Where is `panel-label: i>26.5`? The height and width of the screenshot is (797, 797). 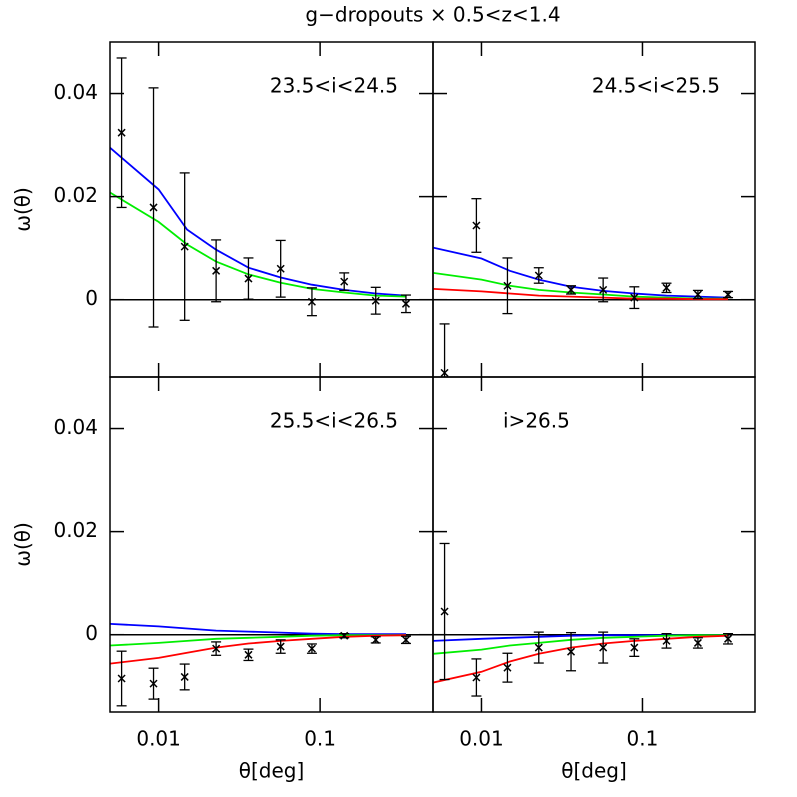
panel-label: i>26.5 is located at coordinates (536, 421).